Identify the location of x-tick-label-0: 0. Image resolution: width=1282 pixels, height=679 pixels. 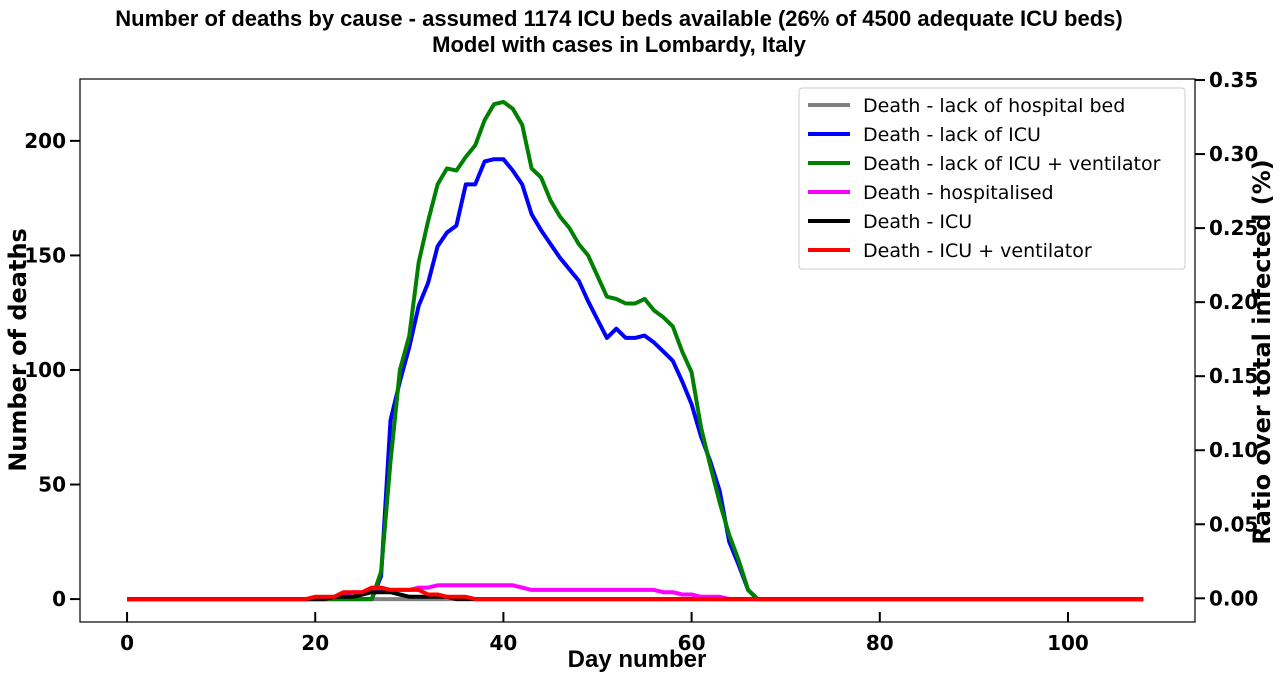
(127, 643).